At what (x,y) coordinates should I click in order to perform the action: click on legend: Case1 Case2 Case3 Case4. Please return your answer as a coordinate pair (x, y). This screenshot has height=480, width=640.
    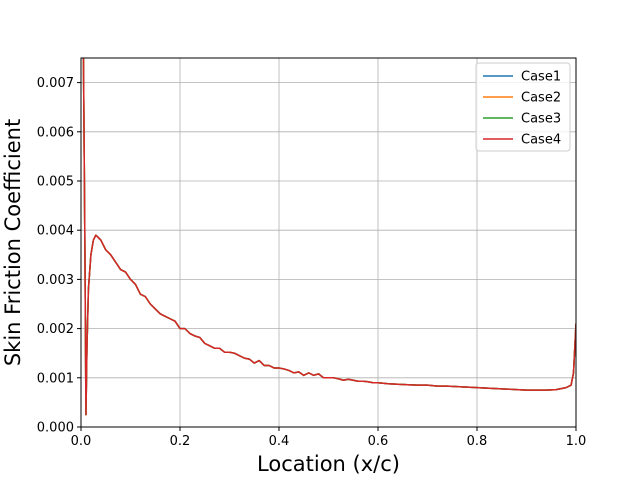
    Looking at the image, I should click on (523, 107).